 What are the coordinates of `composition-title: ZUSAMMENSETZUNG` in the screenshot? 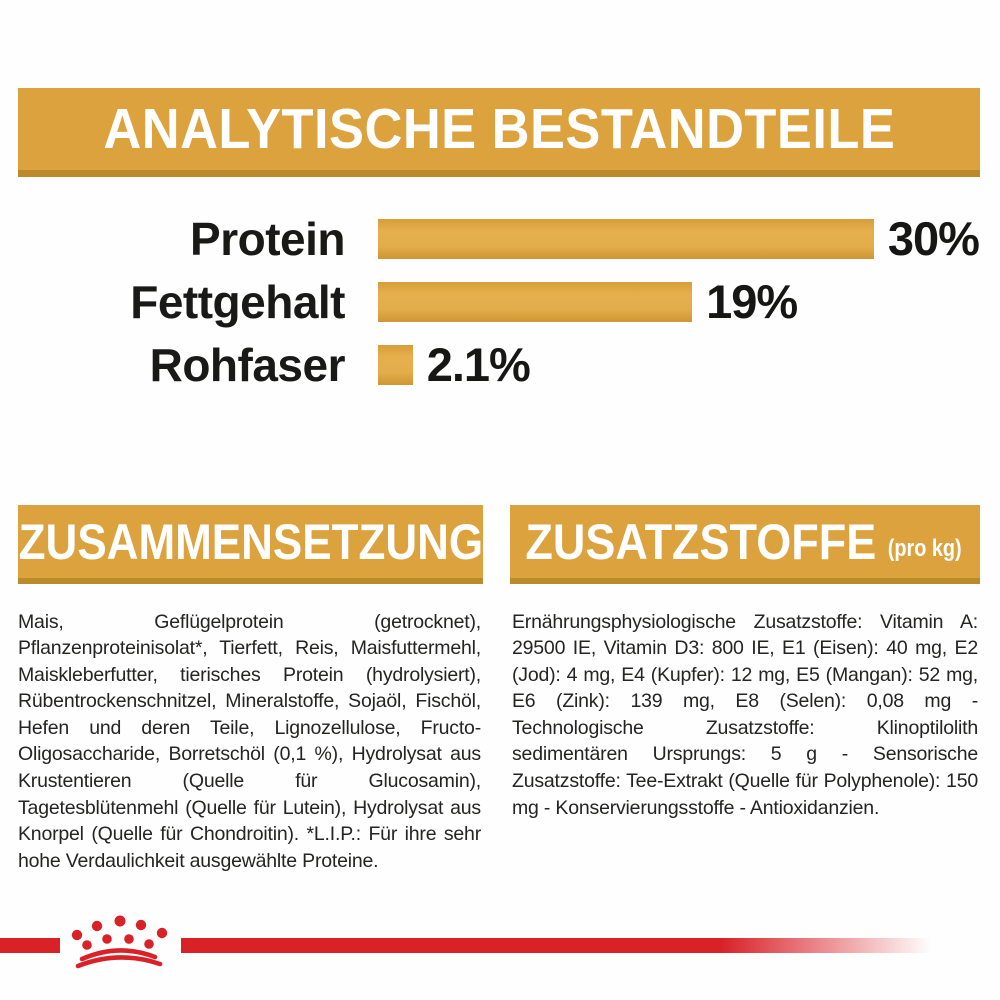 It's located at (250, 541).